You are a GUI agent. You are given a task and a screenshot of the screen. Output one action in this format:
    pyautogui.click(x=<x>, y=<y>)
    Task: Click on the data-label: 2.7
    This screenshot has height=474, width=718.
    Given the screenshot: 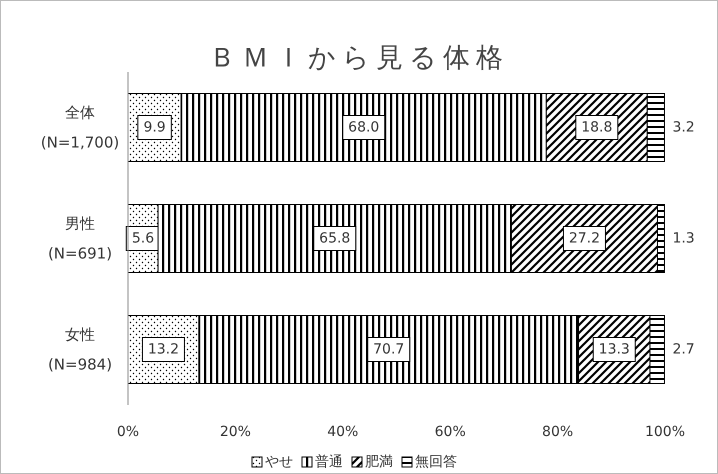 What is the action you would take?
    pyautogui.click(x=683, y=350)
    